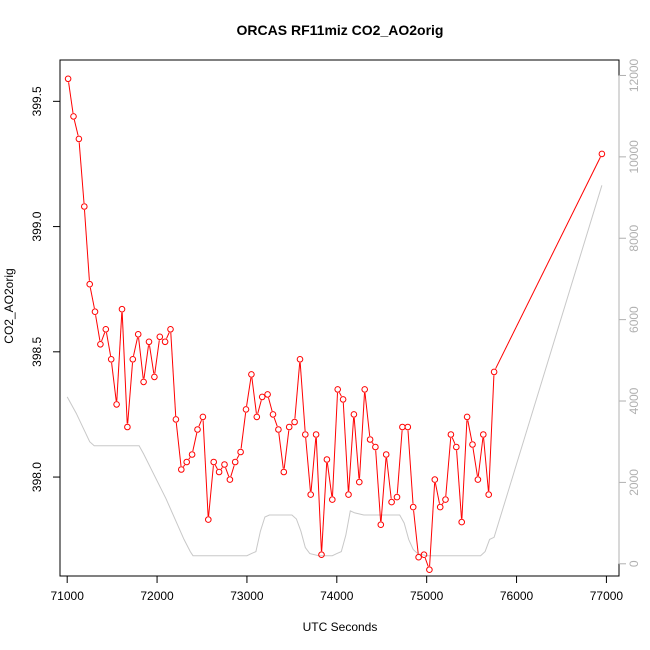 The height and width of the screenshot is (650, 650). I want to click on y2-tick-label: 12000, so click(634, 75).